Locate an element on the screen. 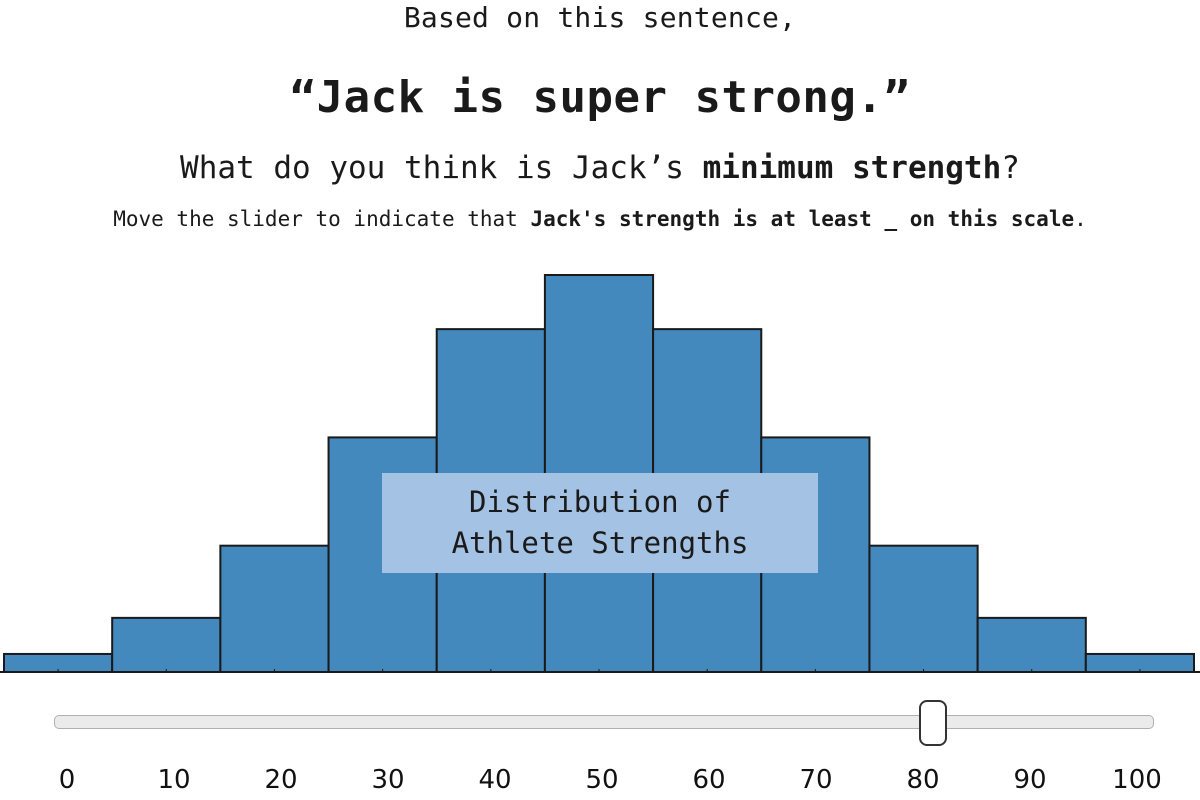  scale-label-40: 40 is located at coordinates (495, 780).